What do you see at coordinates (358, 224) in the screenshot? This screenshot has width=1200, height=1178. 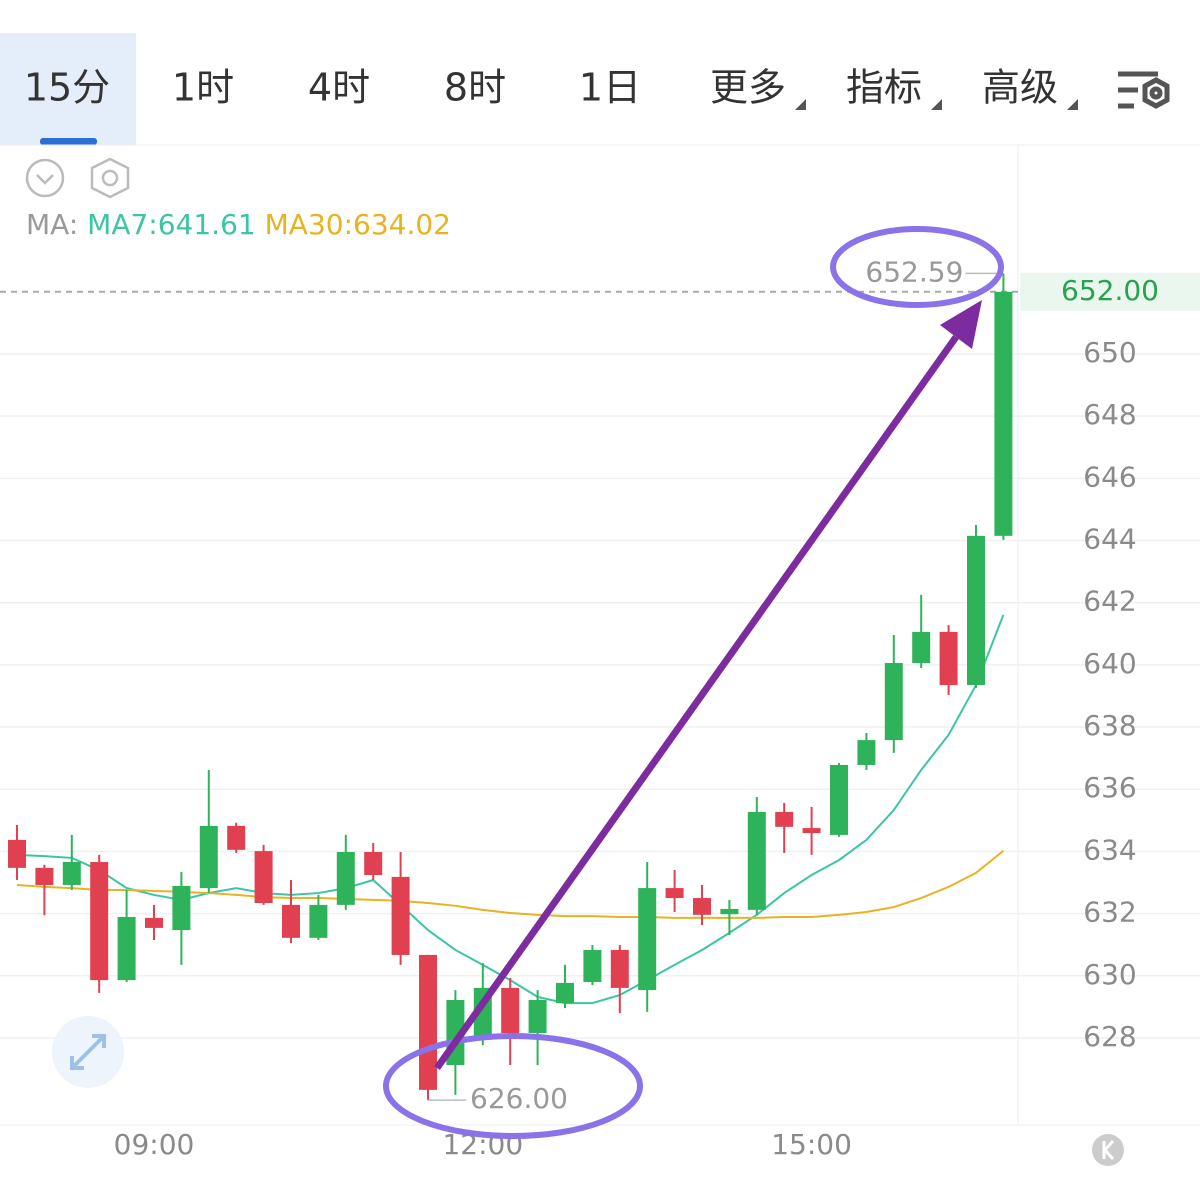 I see `legend-text: MA30:634.02` at bounding box center [358, 224].